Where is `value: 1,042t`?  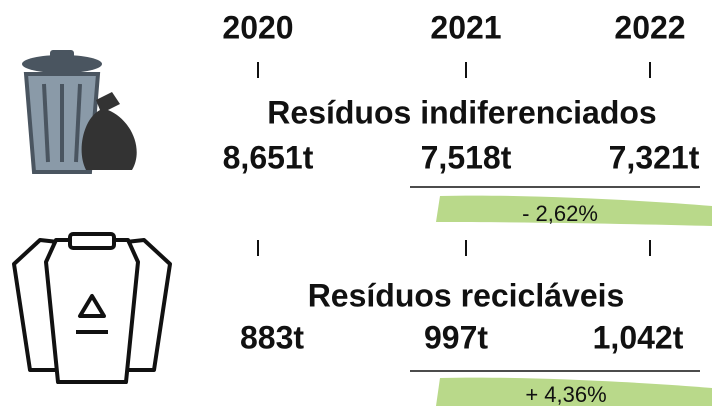 value: 1,042t is located at coordinates (638, 337).